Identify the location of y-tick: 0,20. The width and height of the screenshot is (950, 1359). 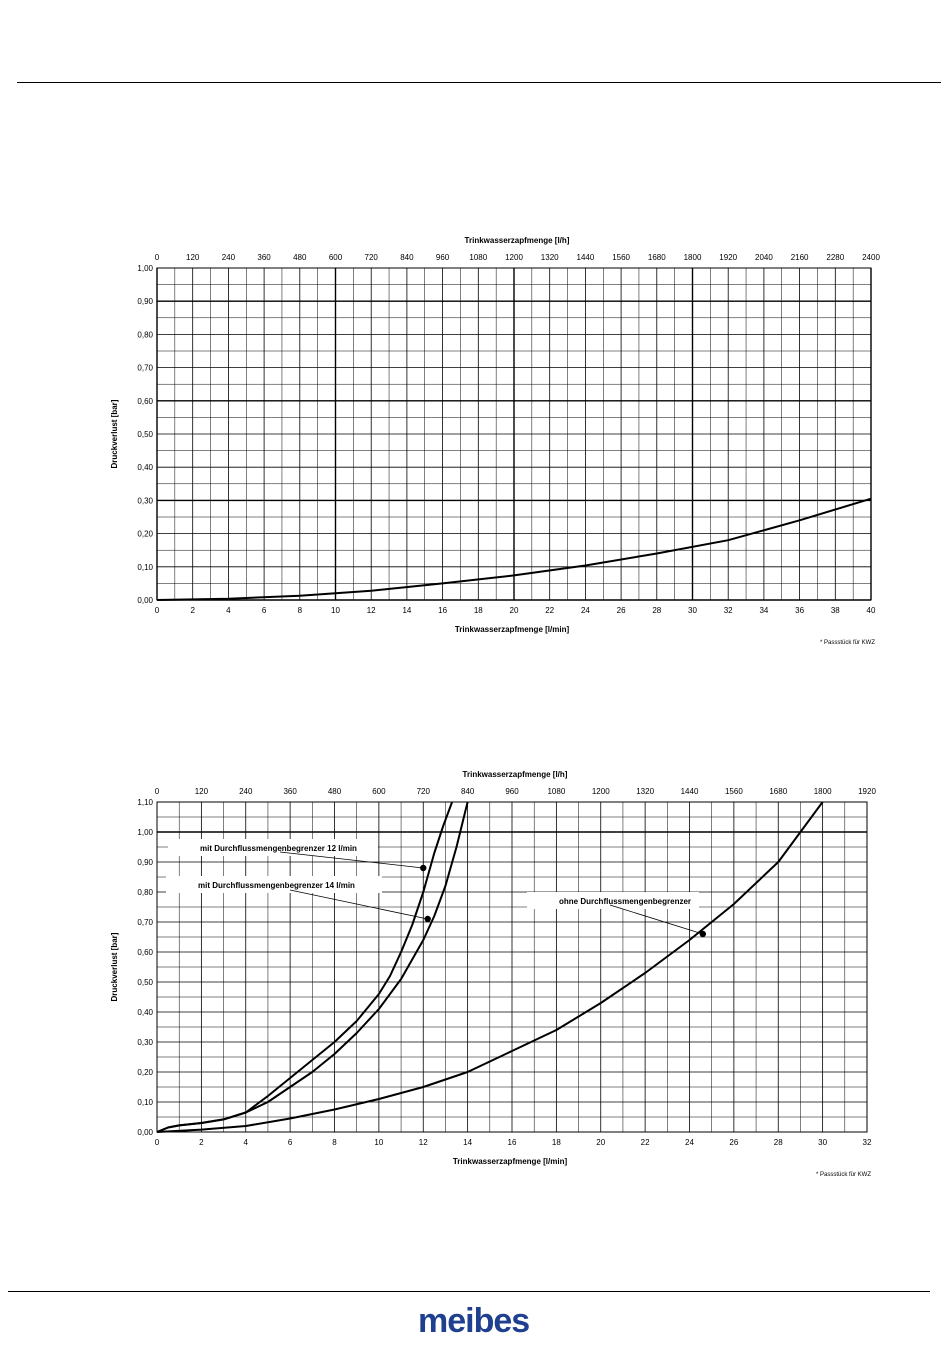
(145, 1072).